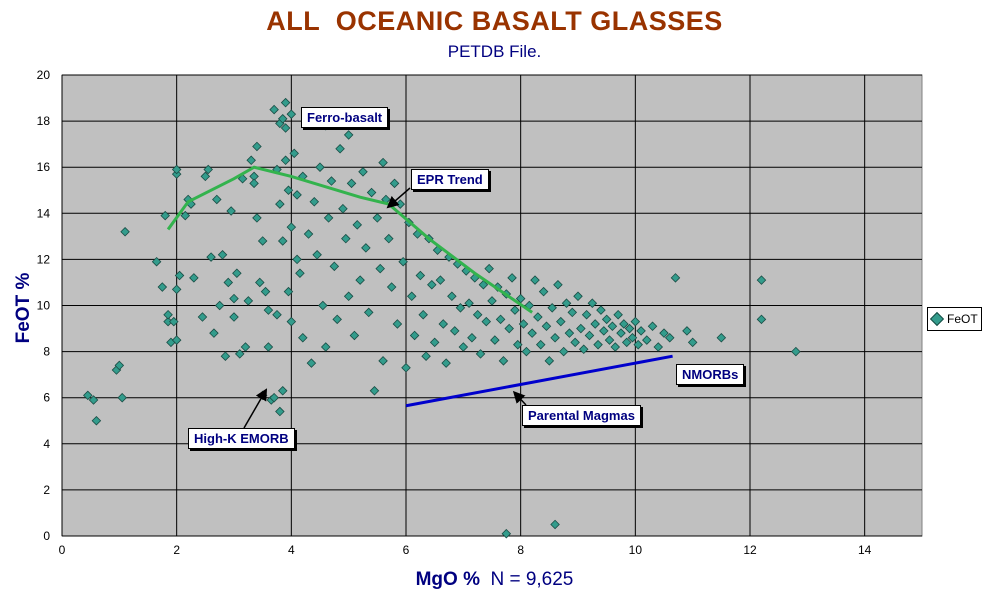  What do you see at coordinates (46, 490) in the screenshot?
I see `y-tick-label: 2` at bounding box center [46, 490].